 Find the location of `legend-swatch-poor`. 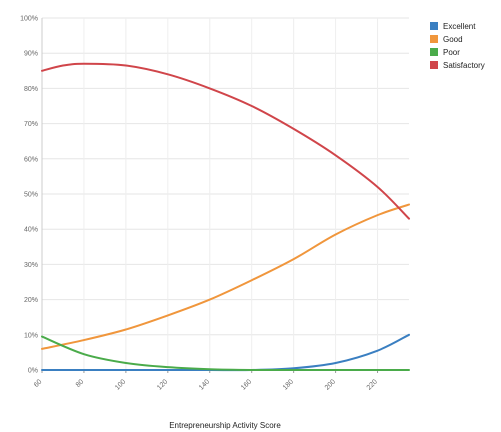

legend-swatch-poor is located at coordinates (434, 52).